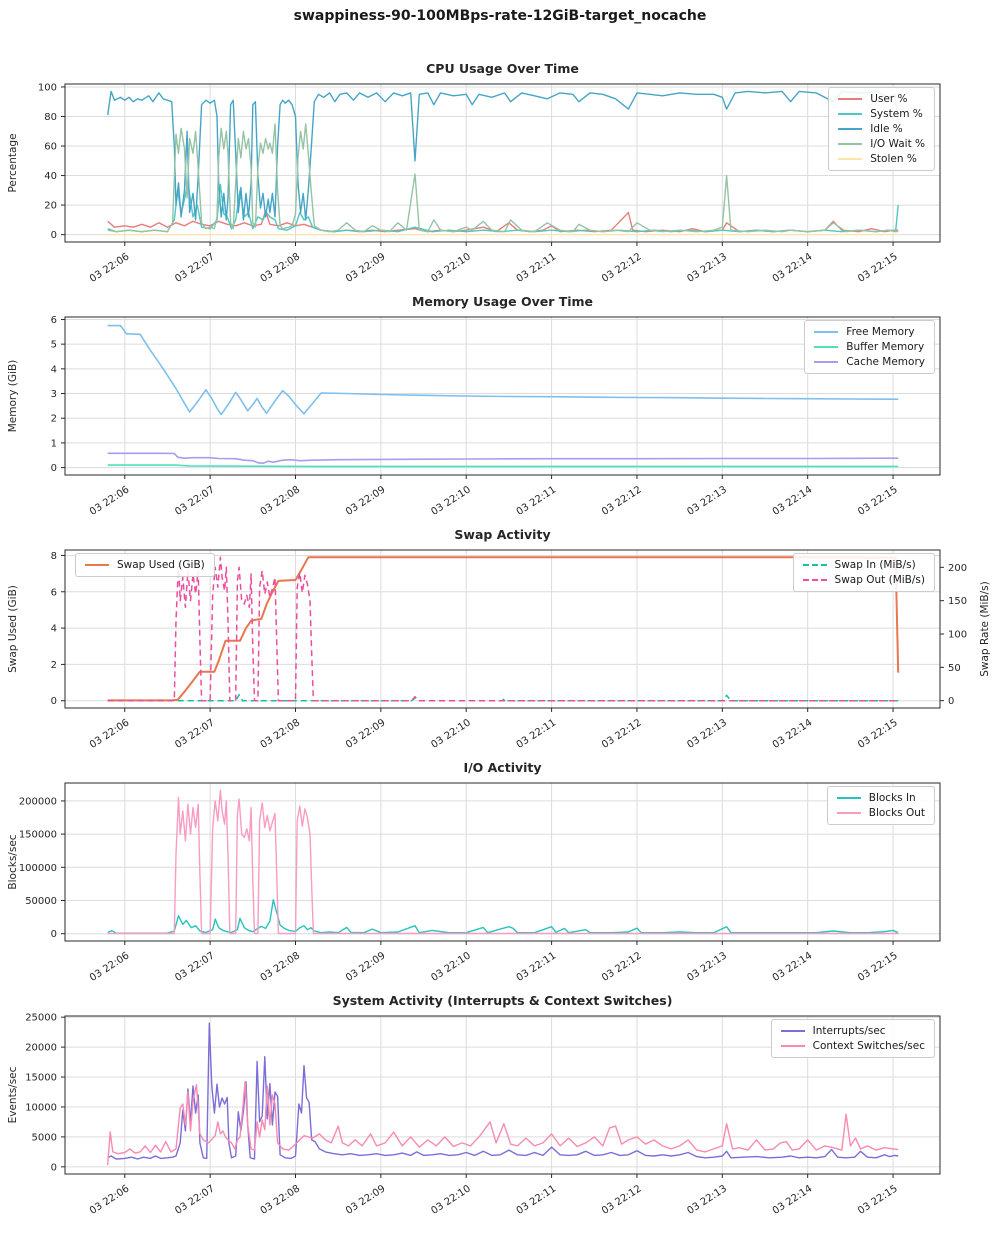 This screenshot has height=1234, width=1000. I want to click on right-y-tick-label: 200, so click(957, 568).